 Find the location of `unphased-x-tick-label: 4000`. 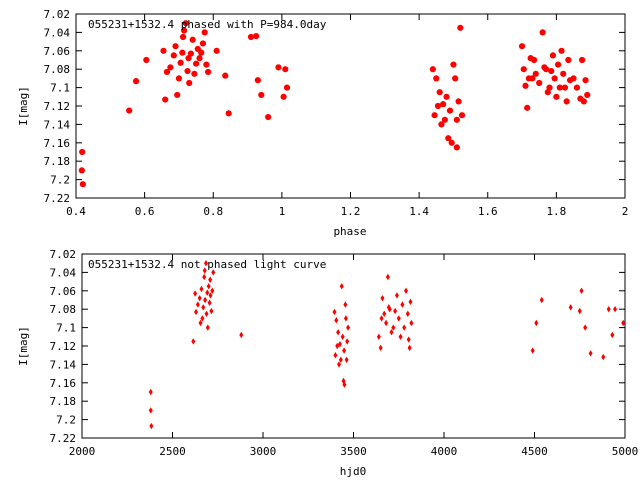

unphased-x-tick-label: 4000 is located at coordinates (444, 451).